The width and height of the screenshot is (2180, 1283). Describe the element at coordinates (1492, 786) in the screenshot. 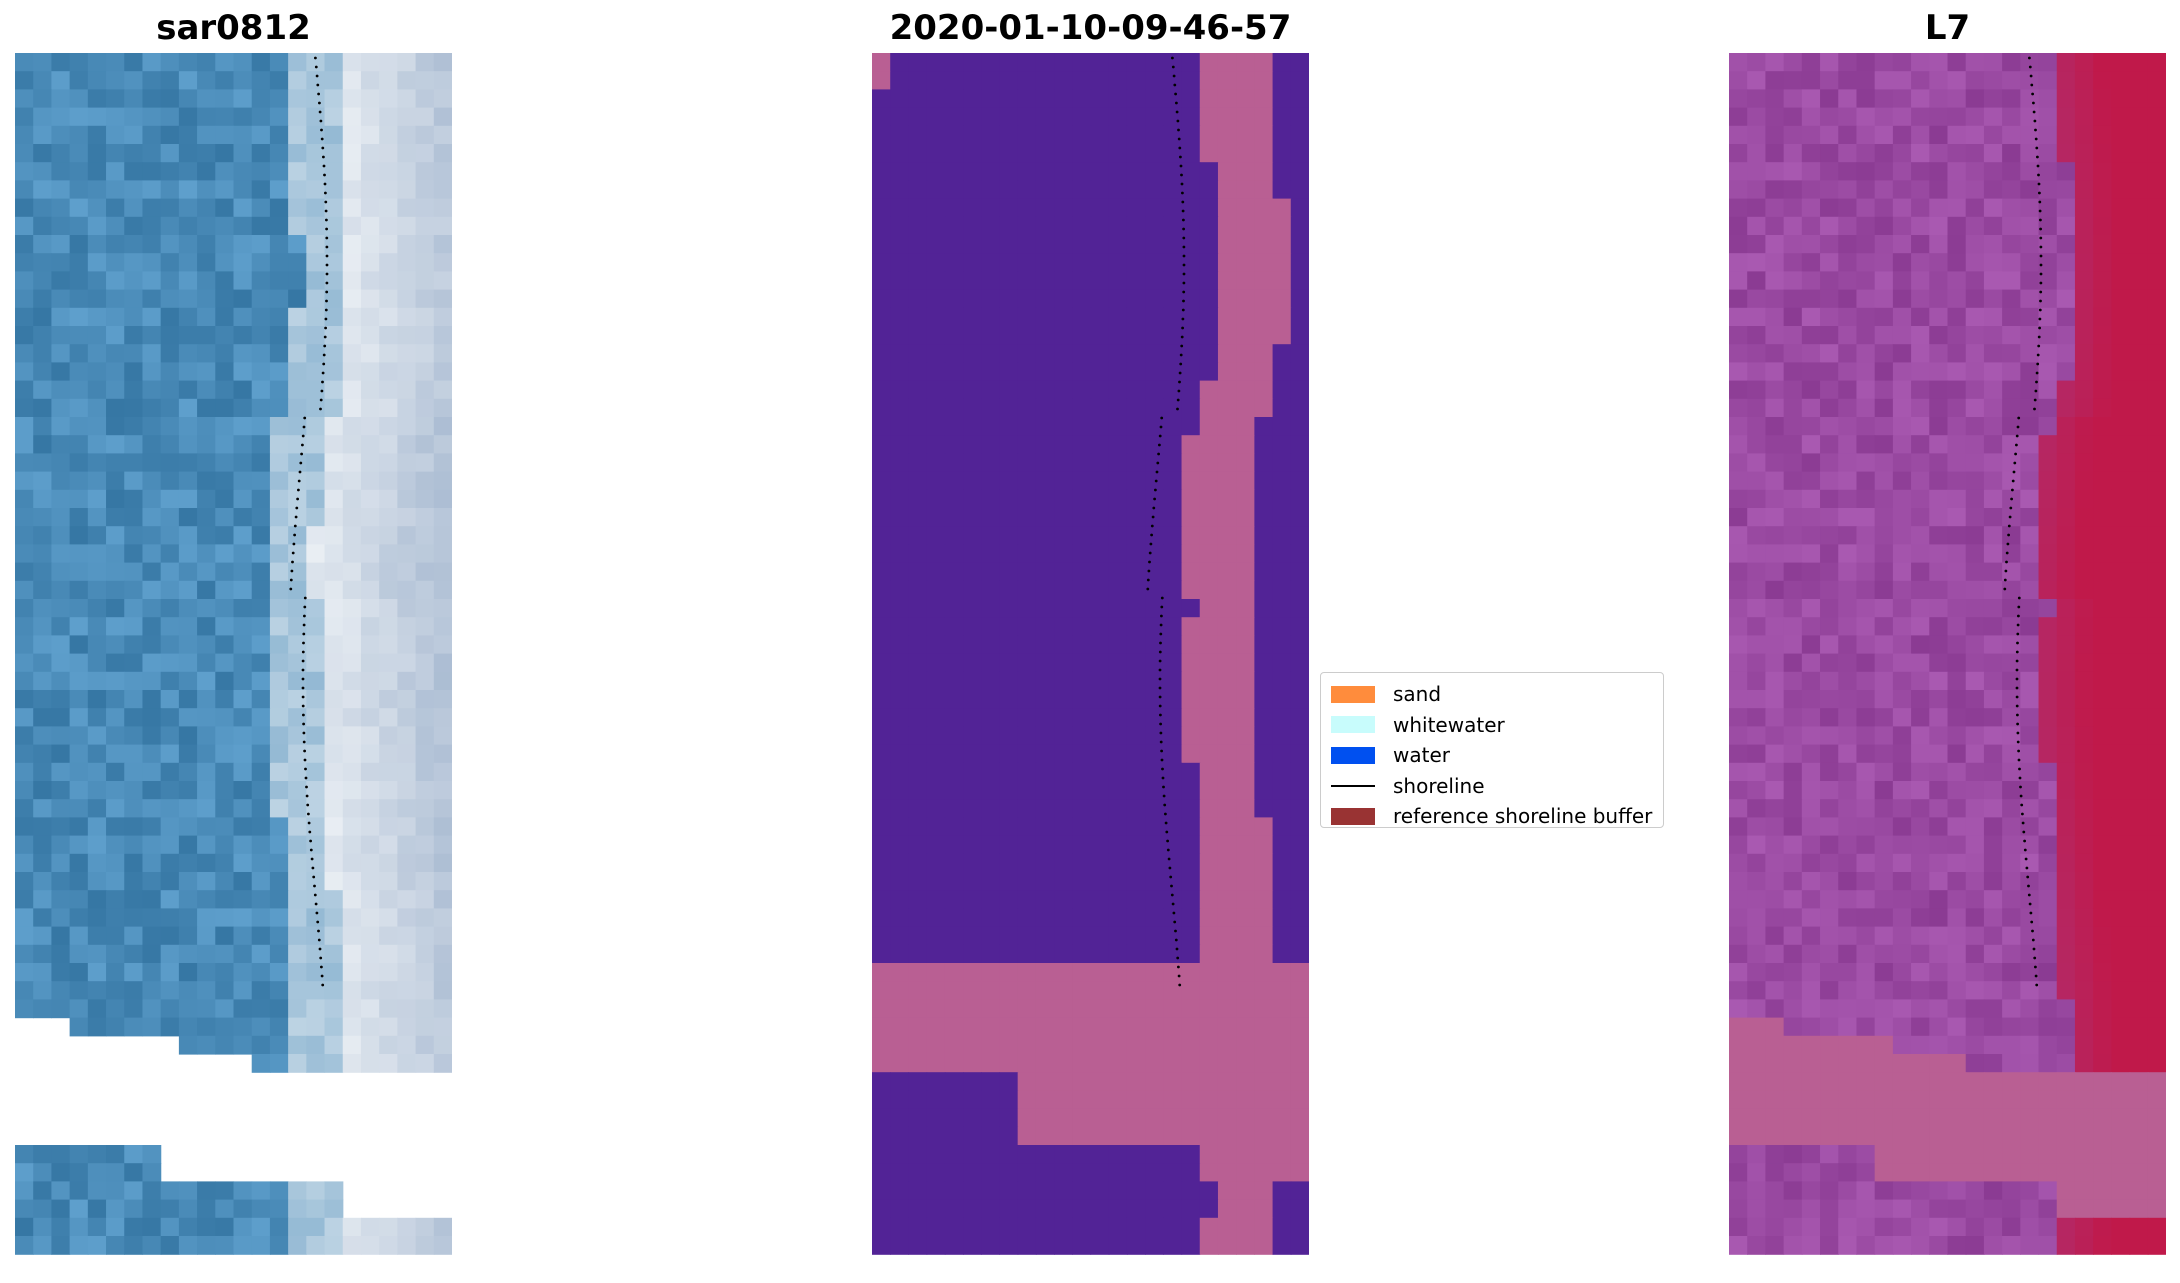

I see `legend-item-shoreline: shoreline` at that location.